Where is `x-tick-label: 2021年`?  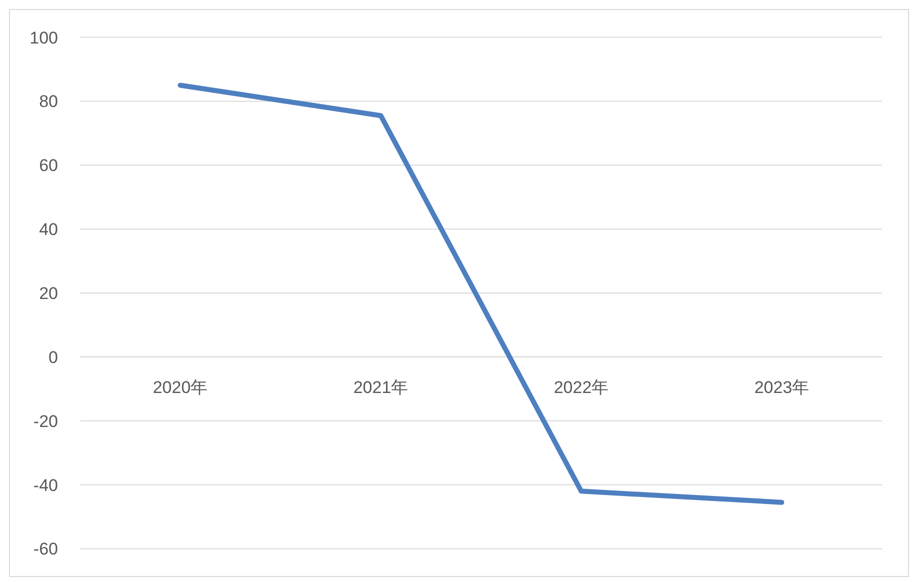
x-tick-label: 2021年 is located at coordinates (380, 387).